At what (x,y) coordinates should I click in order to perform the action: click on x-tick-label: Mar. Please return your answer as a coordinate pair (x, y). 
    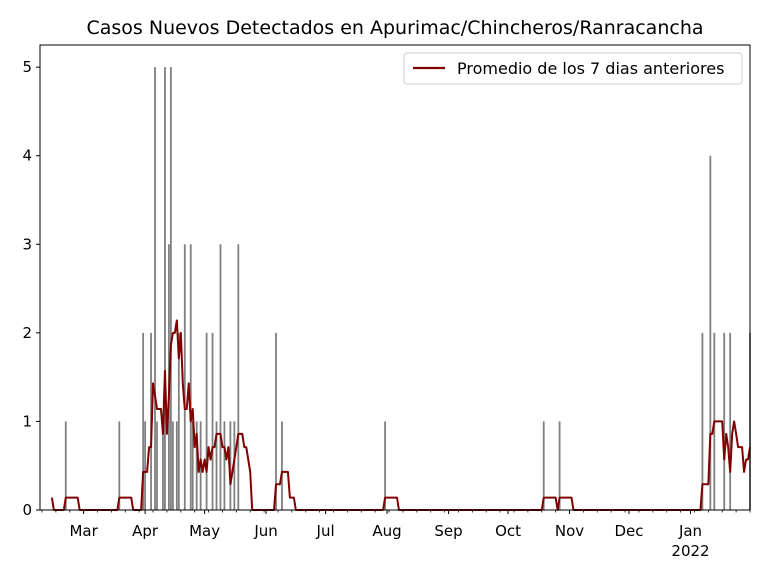
    Looking at the image, I should click on (83, 531).